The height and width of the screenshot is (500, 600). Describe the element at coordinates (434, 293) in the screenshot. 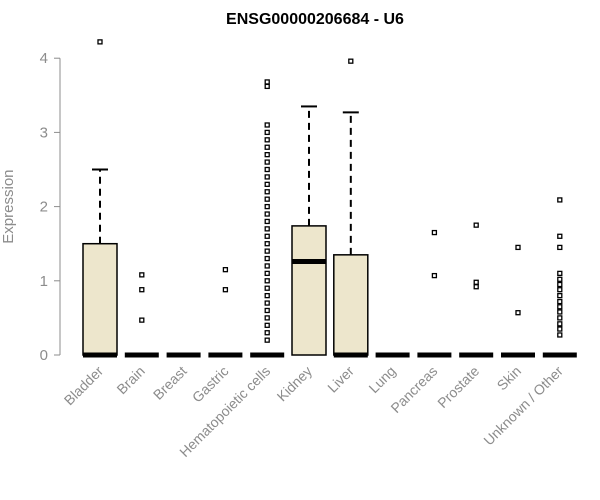

I see `box-pancreas` at that location.